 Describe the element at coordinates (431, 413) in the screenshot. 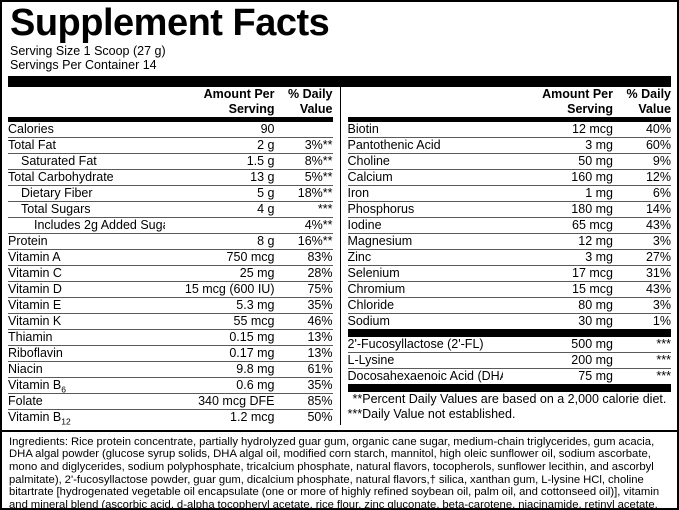

I see `footnote-dv-not-established: ***Daily Value not established.` at that location.